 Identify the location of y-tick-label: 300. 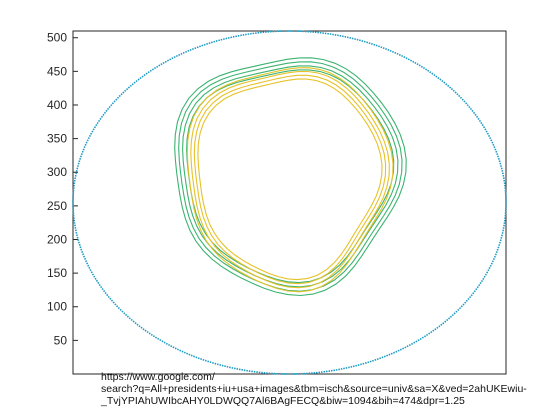
(57, 172).